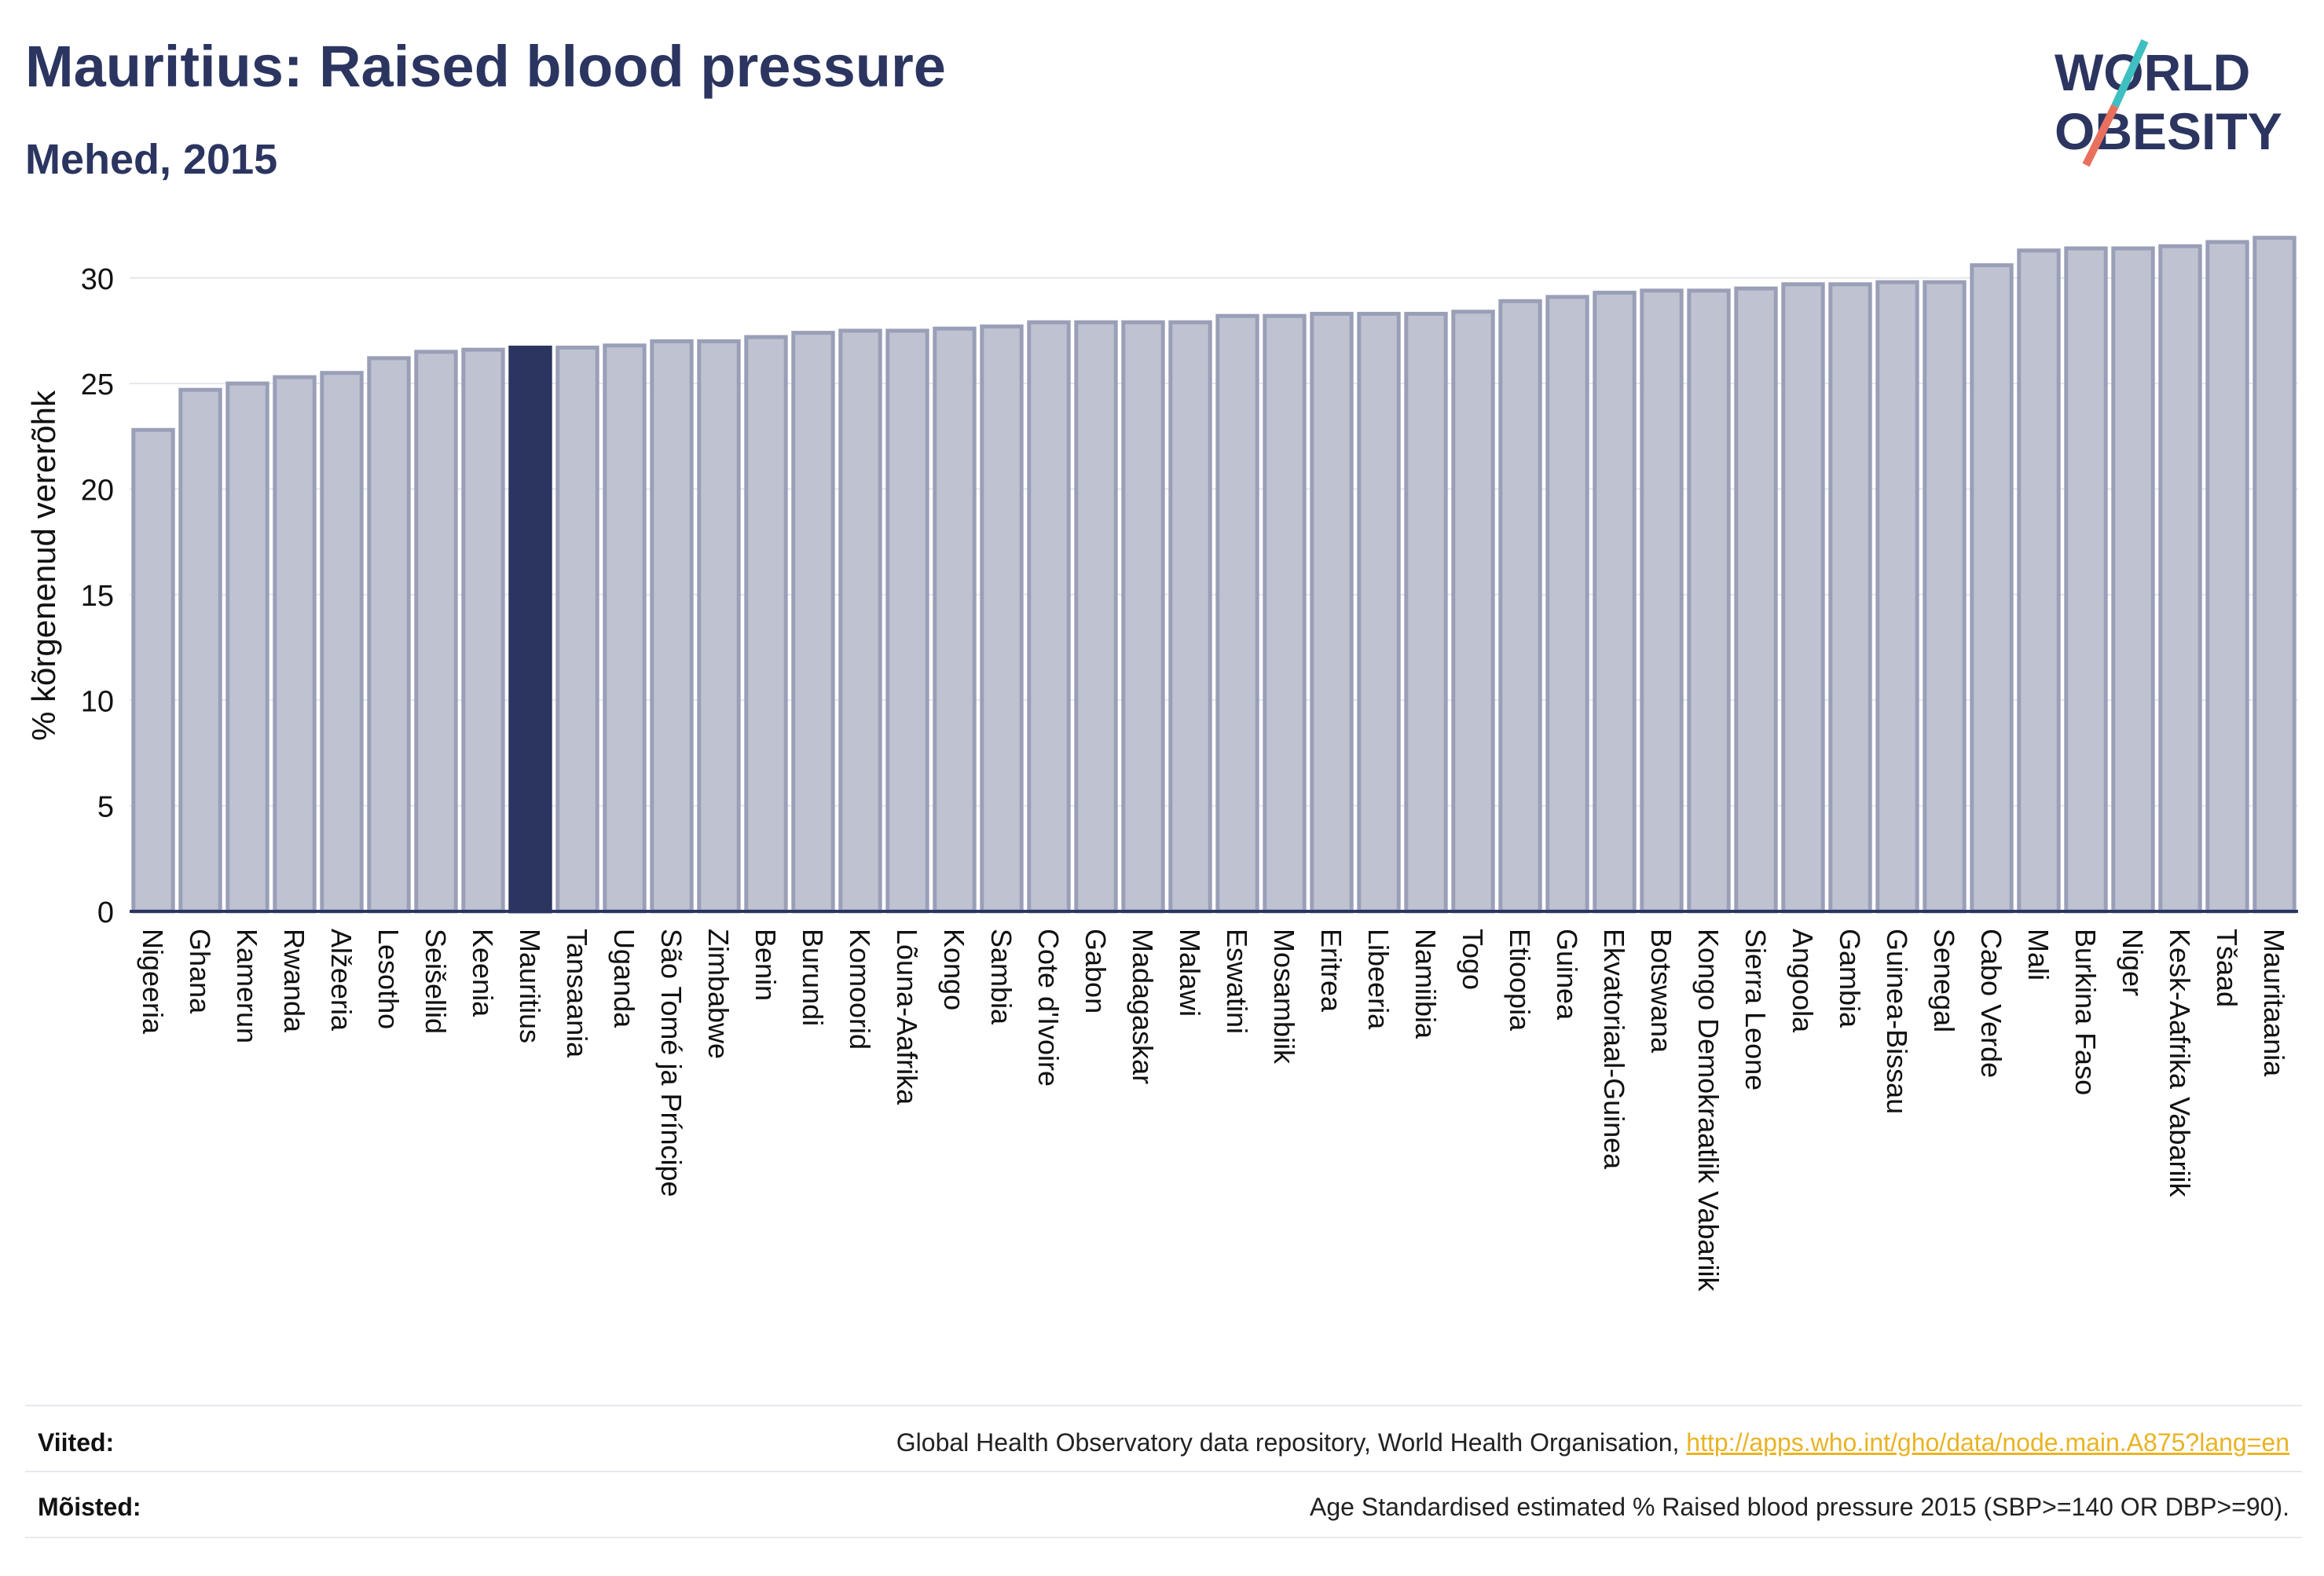 The image size is (2324, 1576). I want to click on y-tick-label: 10, so click(97, 701).